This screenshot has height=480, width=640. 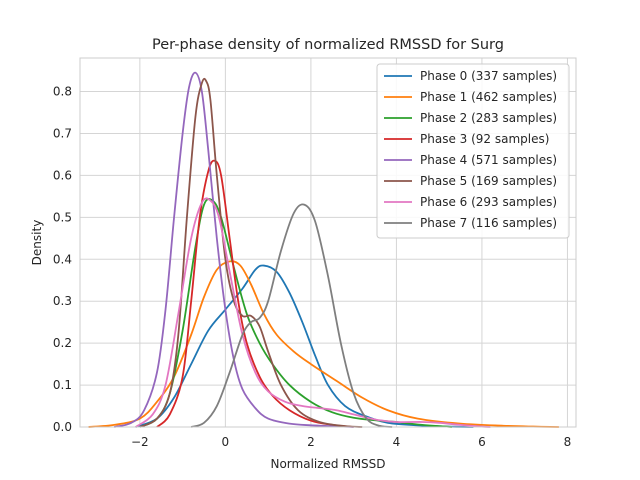 What do you see at coordinates (351, 442) in the screenshot?
I see `x-axis-ticks: −2 0 2 4 6 8` at bounding box center [351, 442].